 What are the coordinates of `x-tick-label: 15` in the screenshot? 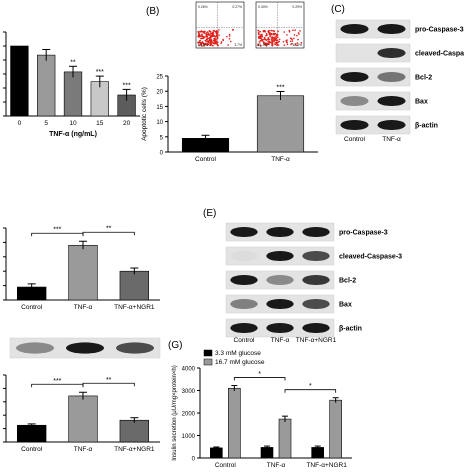 It's located at (100, 123).